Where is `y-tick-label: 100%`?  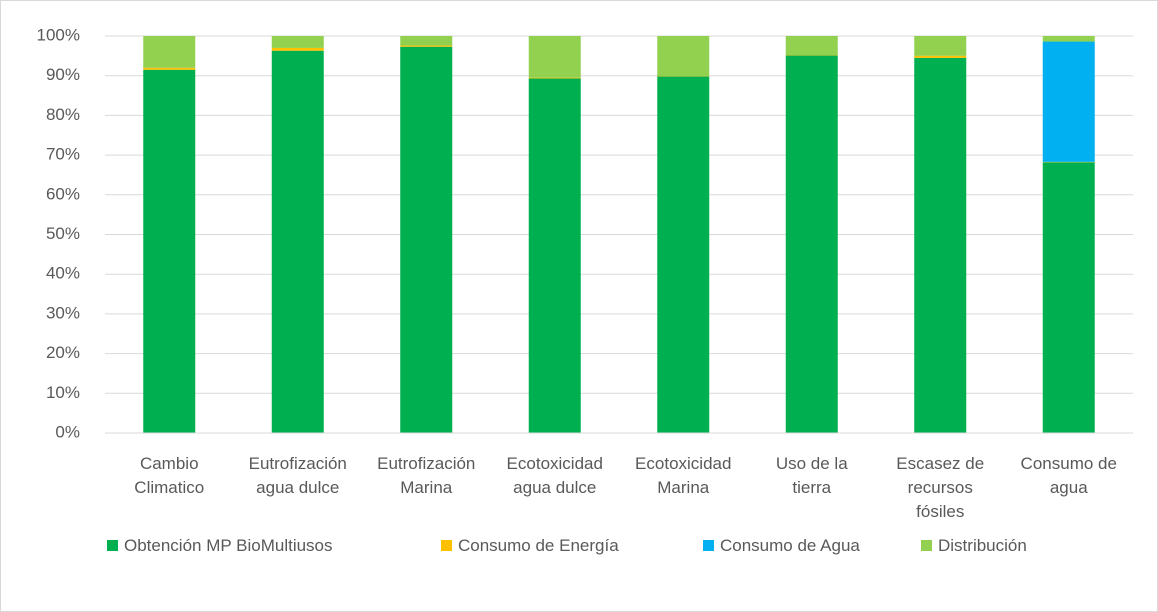
y-tick-label: 100% is located at coordinates (58, 34).